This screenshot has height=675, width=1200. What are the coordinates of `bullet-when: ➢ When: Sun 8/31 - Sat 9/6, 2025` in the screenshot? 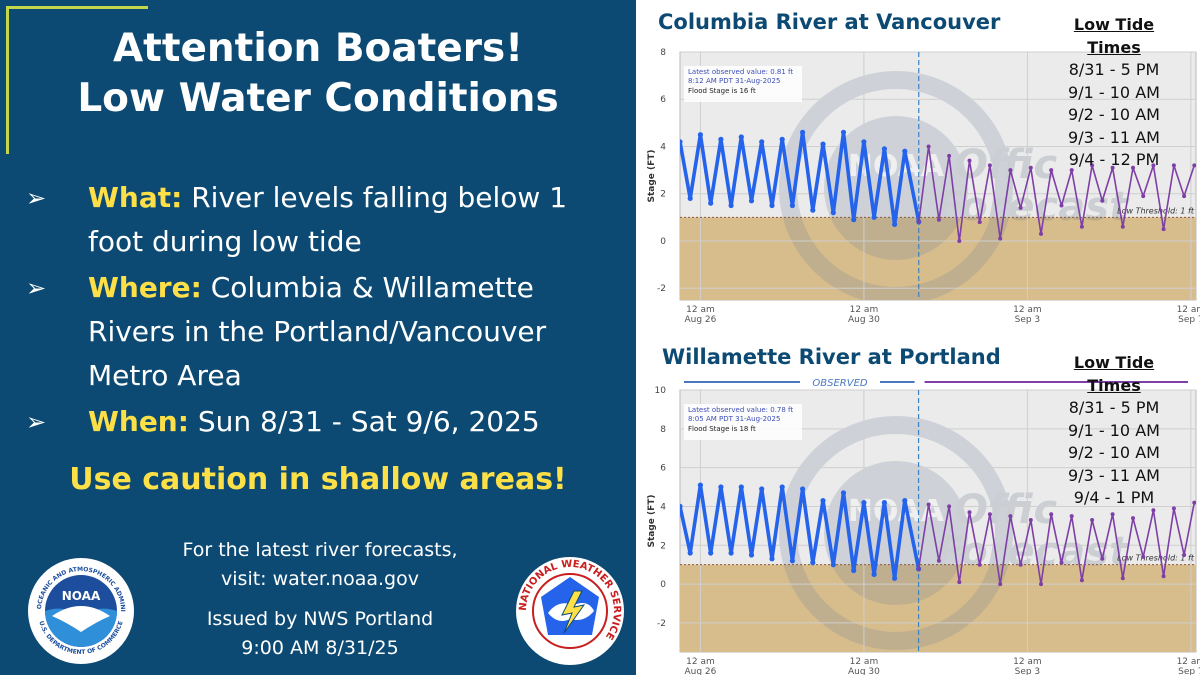 It's located at (326, 422).